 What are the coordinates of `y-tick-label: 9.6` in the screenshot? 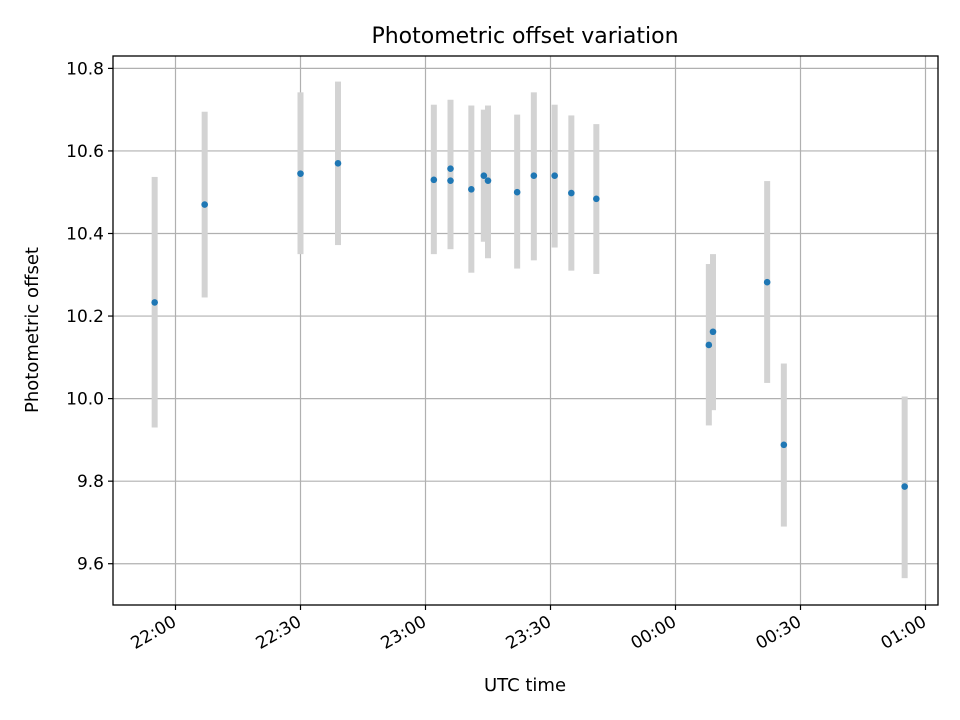 It's located at (90, 565).